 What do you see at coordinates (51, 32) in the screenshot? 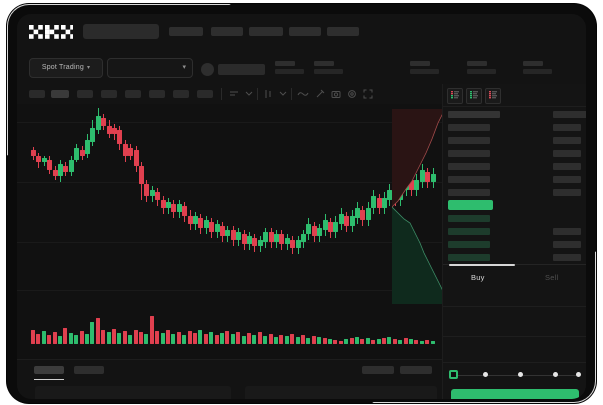
I see `okx-logo` at bounding box center [51, 32].